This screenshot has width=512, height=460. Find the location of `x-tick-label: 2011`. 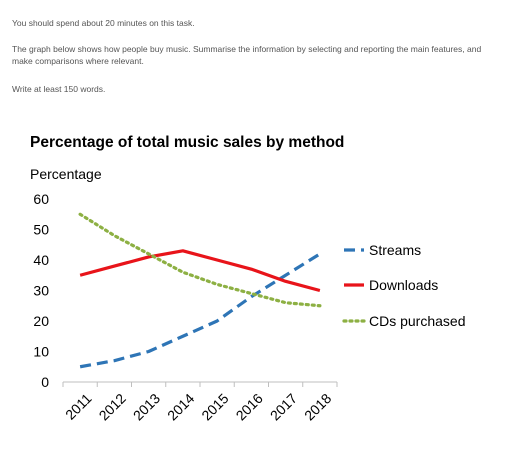

x-tick-label: 2011 is located at coordinates (78, 406).